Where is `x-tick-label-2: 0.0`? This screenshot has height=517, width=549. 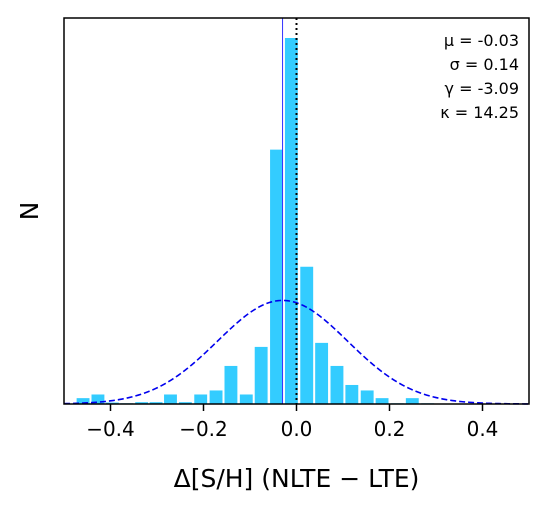
x-tick-label-2: 0.0 is located at coordinates (297, 429).